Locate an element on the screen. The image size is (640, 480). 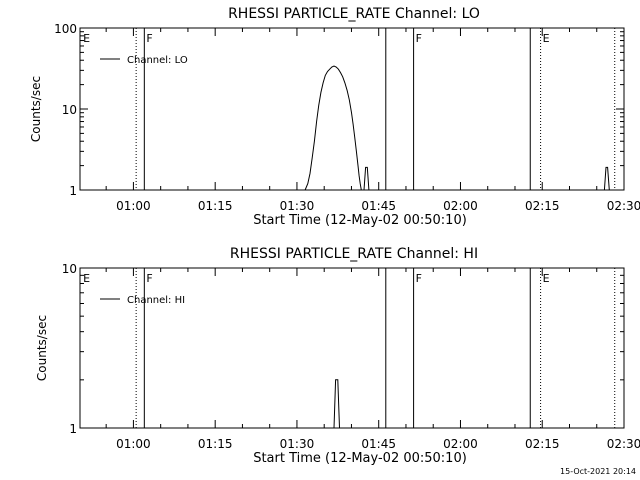
x-tick-label-lo: 02:30 is located at coordinates (623, 206).